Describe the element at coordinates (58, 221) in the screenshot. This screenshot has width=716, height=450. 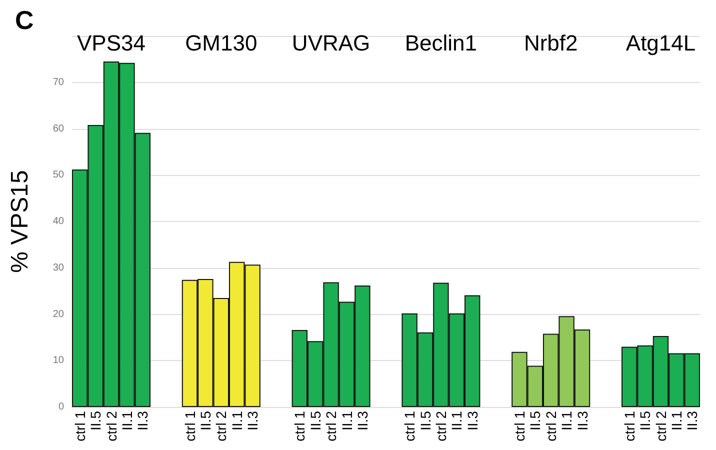
I see `y-tick-label: 40` at that location.